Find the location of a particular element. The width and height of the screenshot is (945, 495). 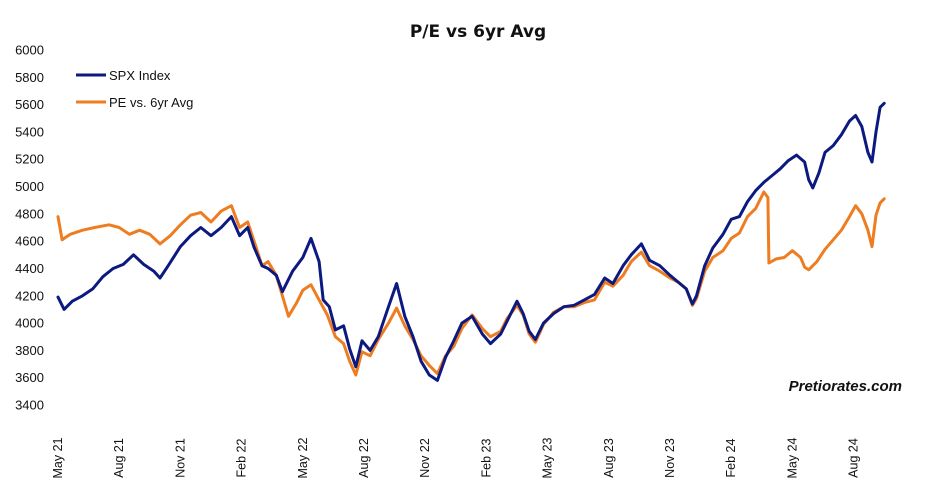

legend-label: PE vs. 6yr Avg is located at coordinates (151, 102).